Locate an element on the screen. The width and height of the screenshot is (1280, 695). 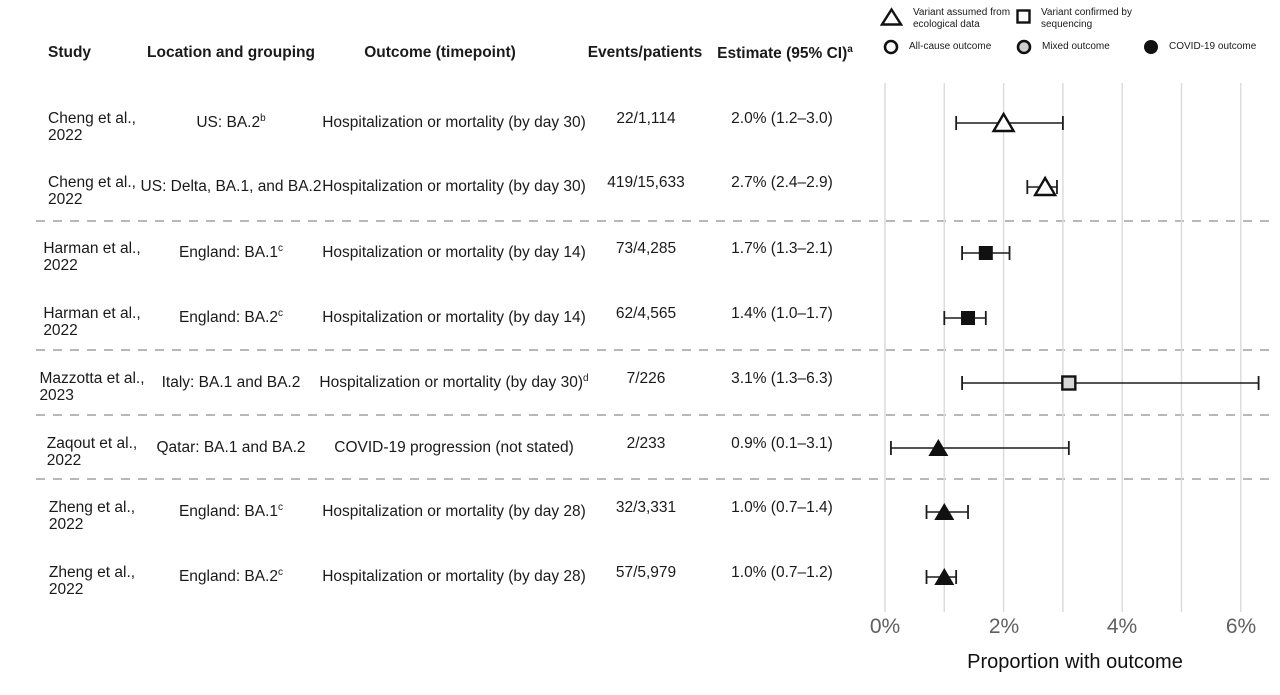
events-cell: 32/3,331 is located at coordinates (646, 507).